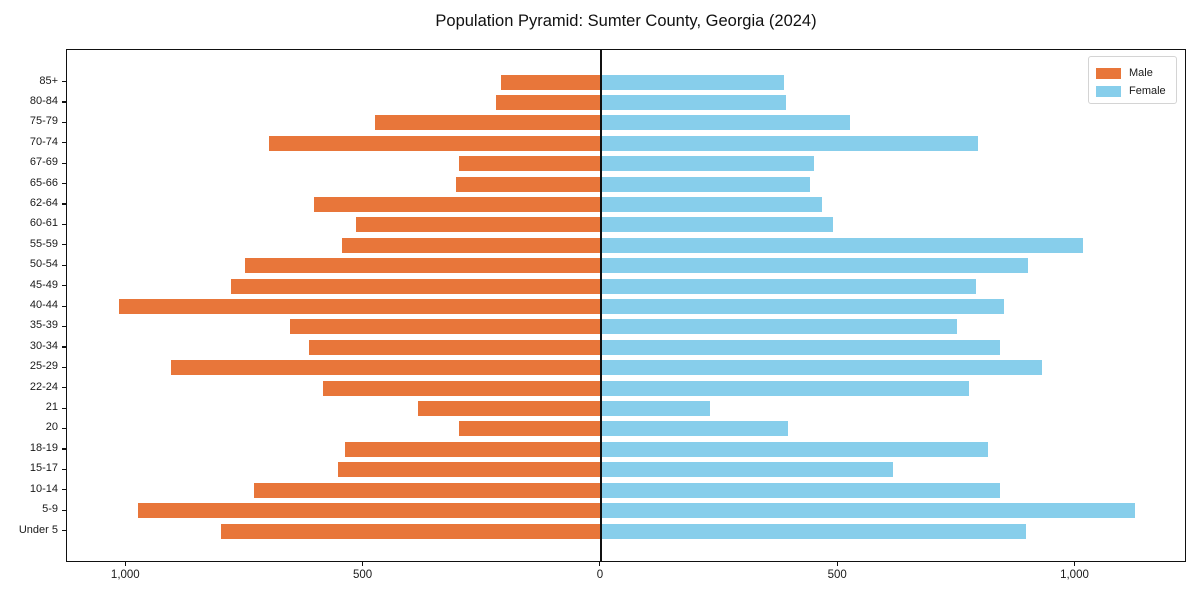 The image size is (1200, 600). I want to click on legend-label-male: Male, so click(1141, 73).